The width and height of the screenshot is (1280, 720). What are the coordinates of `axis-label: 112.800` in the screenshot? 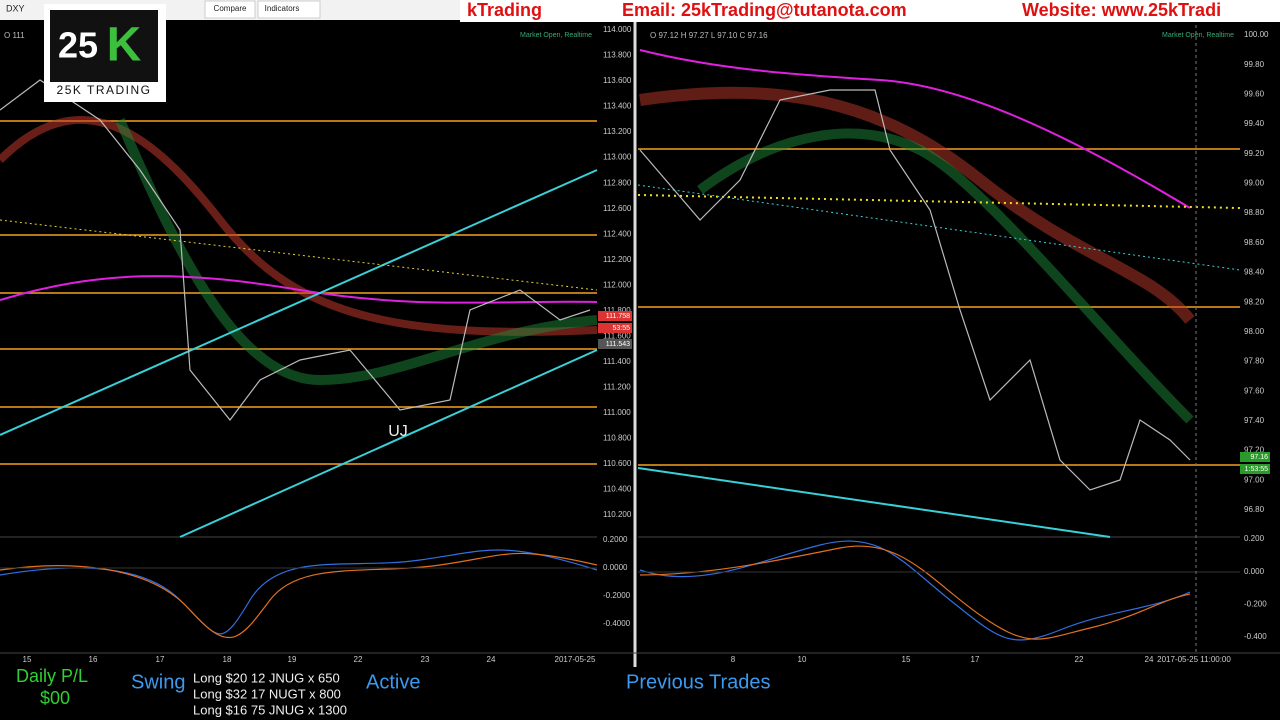 It's located at (617, 182).